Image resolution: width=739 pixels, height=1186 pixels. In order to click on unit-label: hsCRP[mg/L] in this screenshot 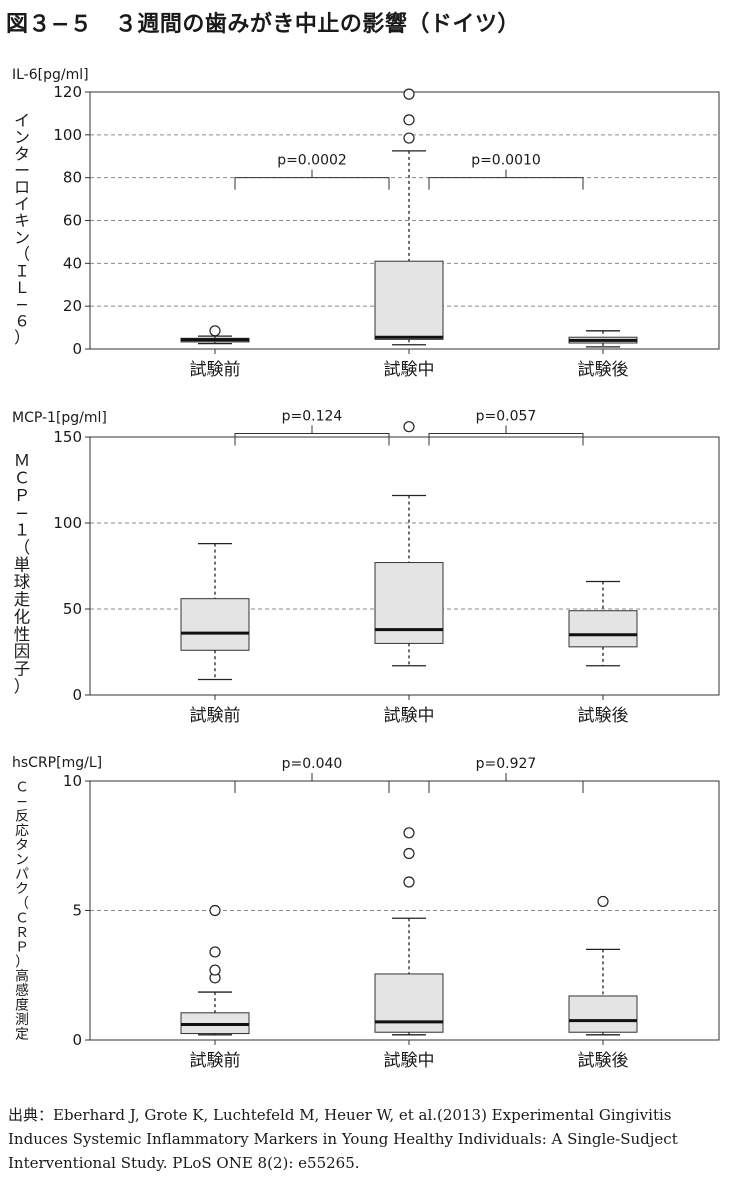, I will do `click(57, 763)`.